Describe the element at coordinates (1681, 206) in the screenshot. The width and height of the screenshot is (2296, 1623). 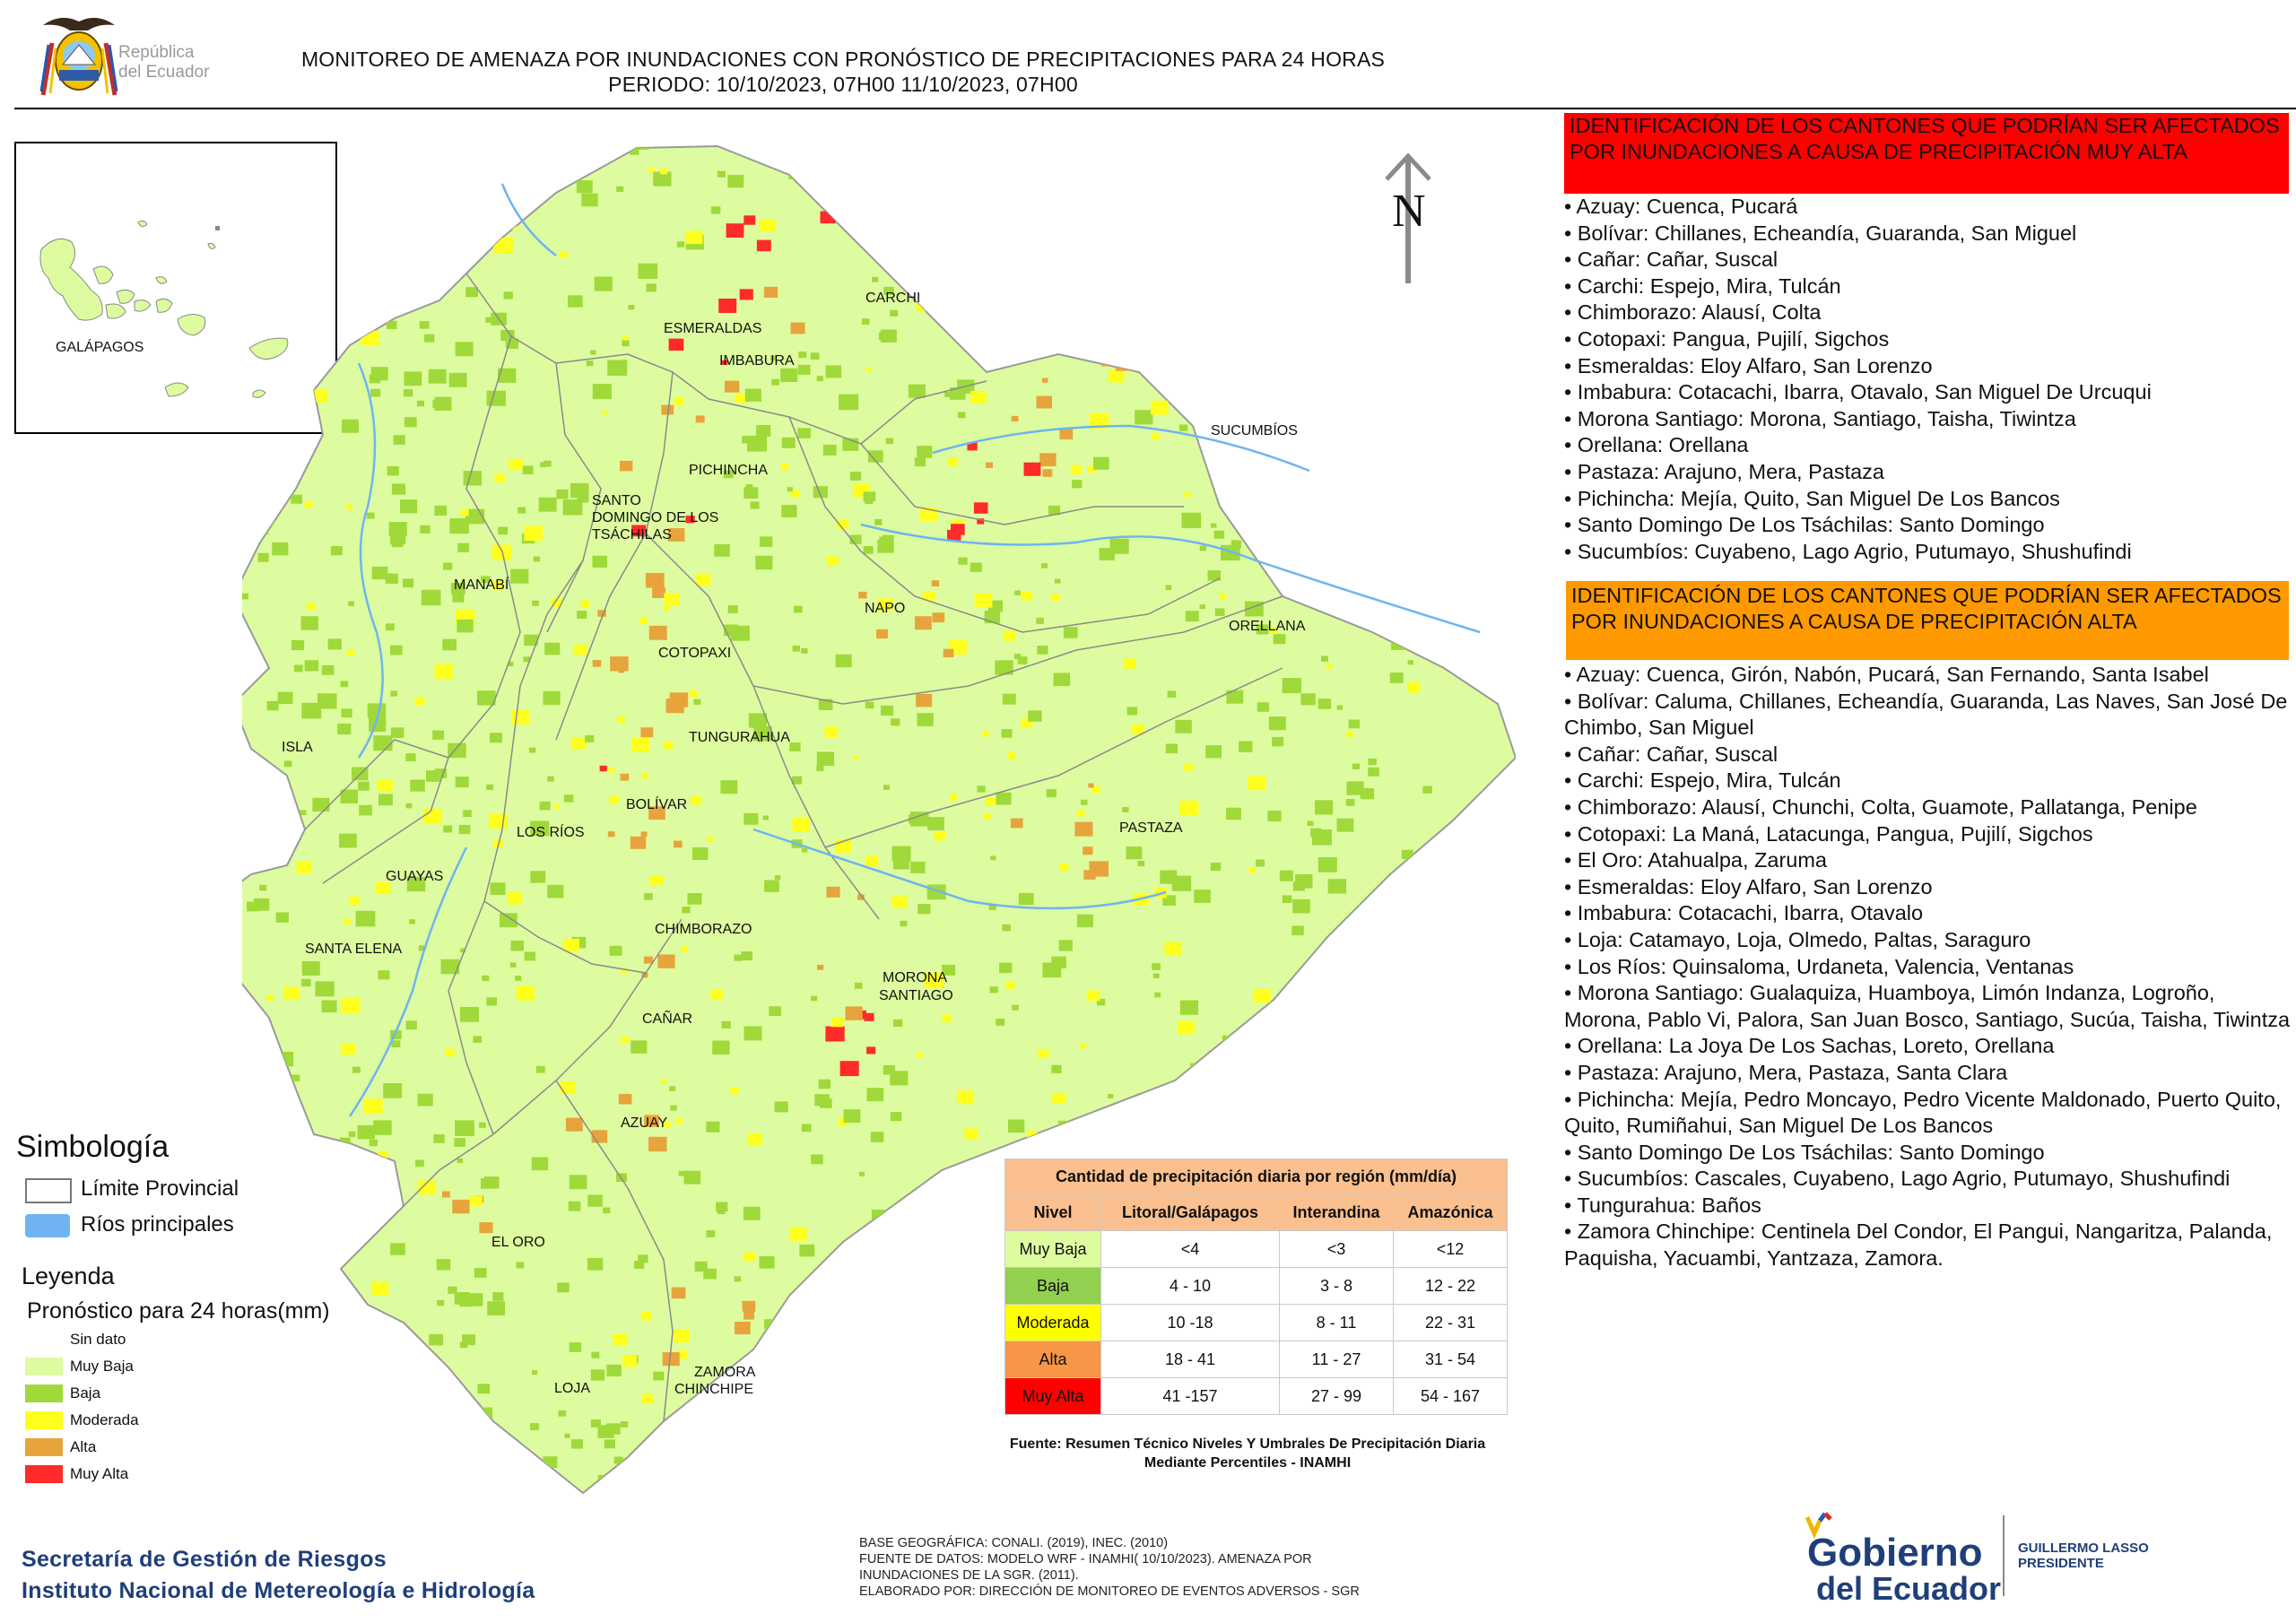
I see `muy-alta-item: • Azuay: Cuenca, Pucará` at that location.